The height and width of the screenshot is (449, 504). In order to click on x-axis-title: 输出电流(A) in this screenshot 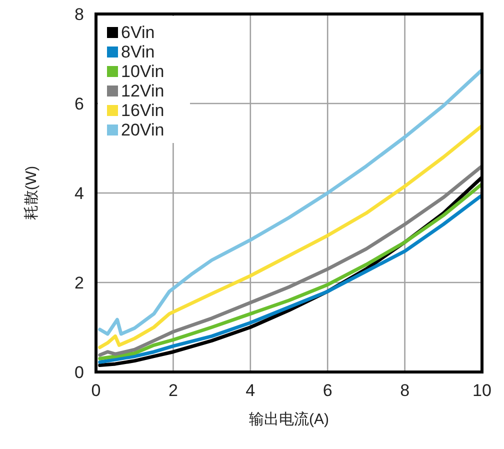, I will do `click(289, 419)`.